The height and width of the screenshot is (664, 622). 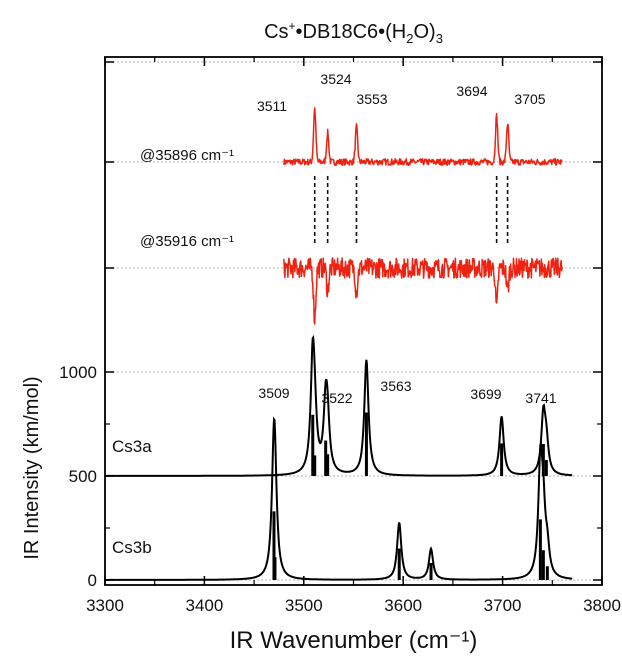 I want to click on calc-peak-label-3699: 3699, so click(x=485, y=394).